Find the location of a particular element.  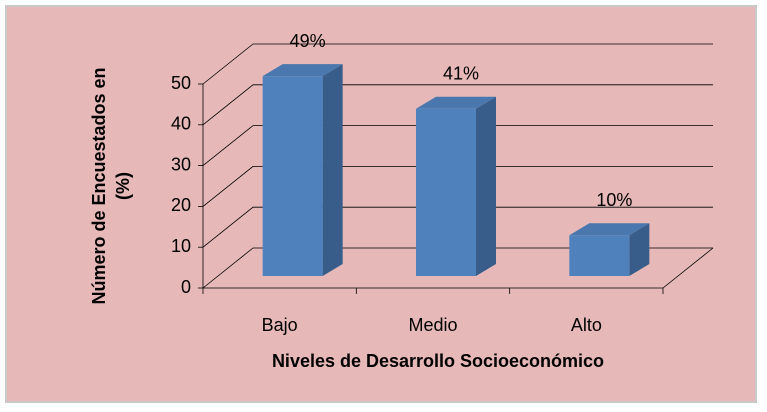

y-tick-label: 20 is located at coordinates (181, 205).